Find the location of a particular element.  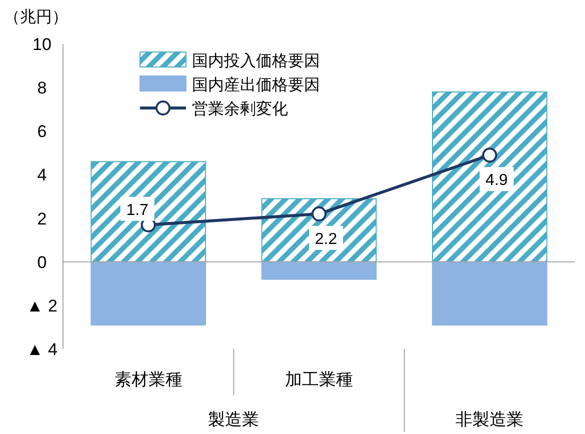

y-tick-label: 6 is located at coordinates (42, 132).